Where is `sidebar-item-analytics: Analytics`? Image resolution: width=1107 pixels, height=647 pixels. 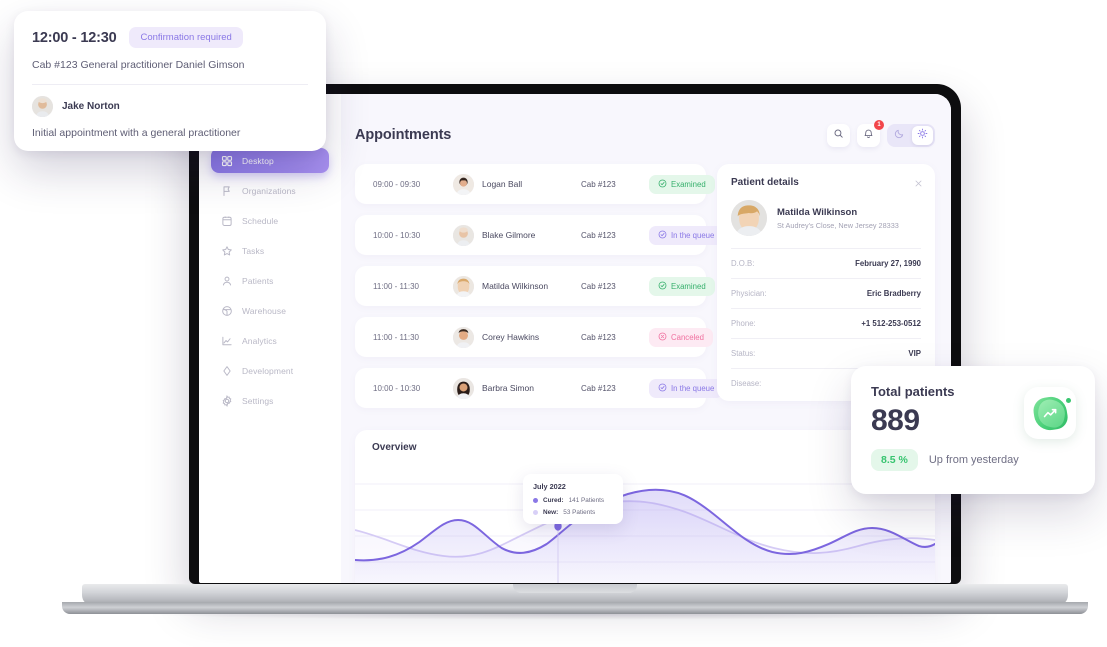
sidebar-item-analytics: Analytics is located at coordinates (270, 340).